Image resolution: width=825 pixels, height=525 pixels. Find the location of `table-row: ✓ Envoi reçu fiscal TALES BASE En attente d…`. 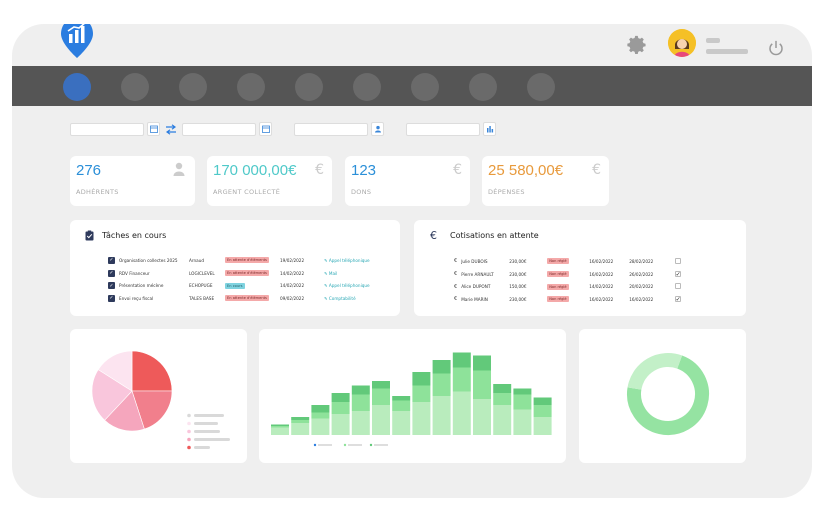

table-row: ✓ Envoi reçu fiscal TALES BASE En attente d… is located at coordinates (239, 298).